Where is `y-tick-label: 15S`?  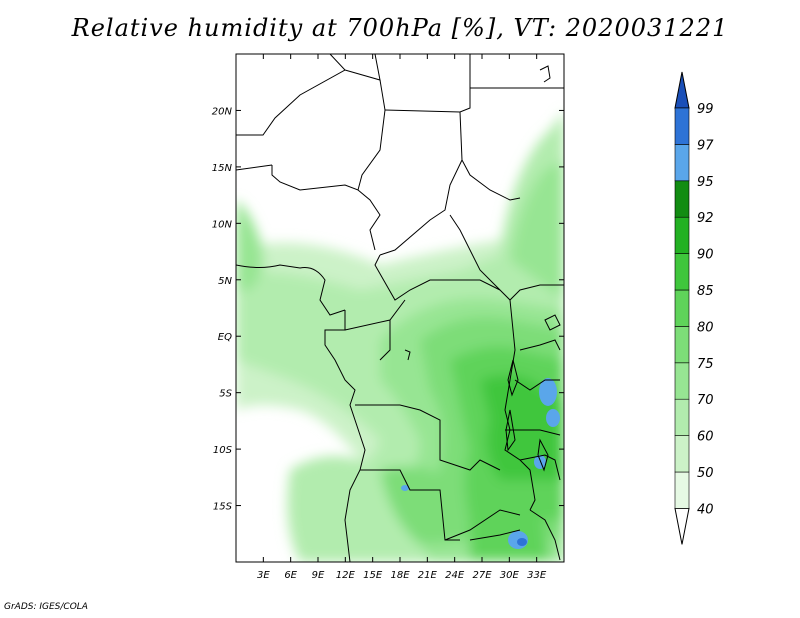
y-tick-label: 15S is located at coordinates (223, 507).